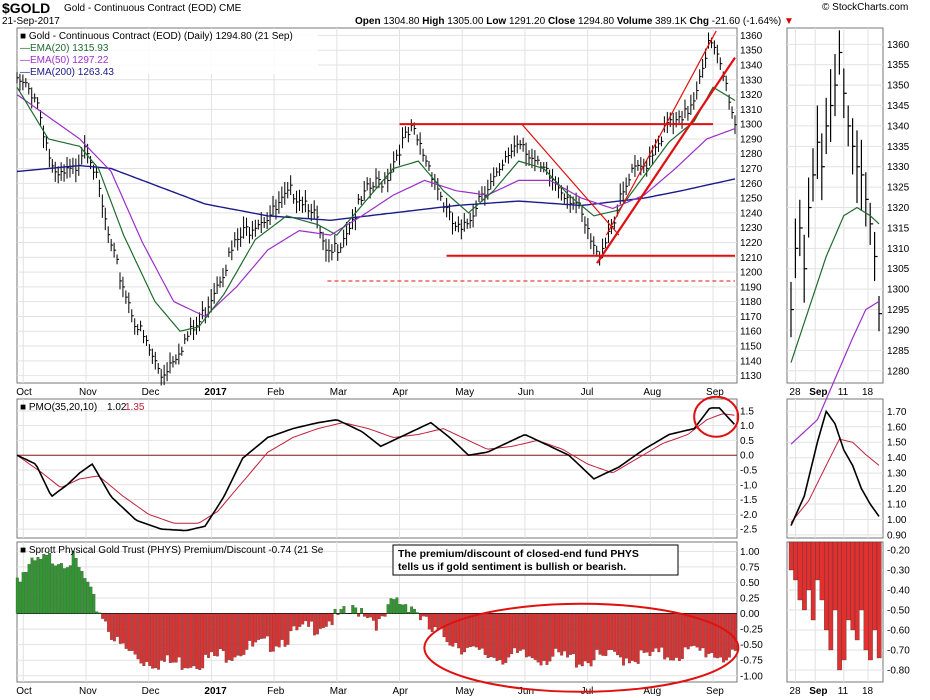 Image resolution: width=930 pixels, height=700 pixels. What do you see at coordinates (898, 351) in the screenshot?
I see `zoom-price-tick: 1285` at bounding box center [898, 351].